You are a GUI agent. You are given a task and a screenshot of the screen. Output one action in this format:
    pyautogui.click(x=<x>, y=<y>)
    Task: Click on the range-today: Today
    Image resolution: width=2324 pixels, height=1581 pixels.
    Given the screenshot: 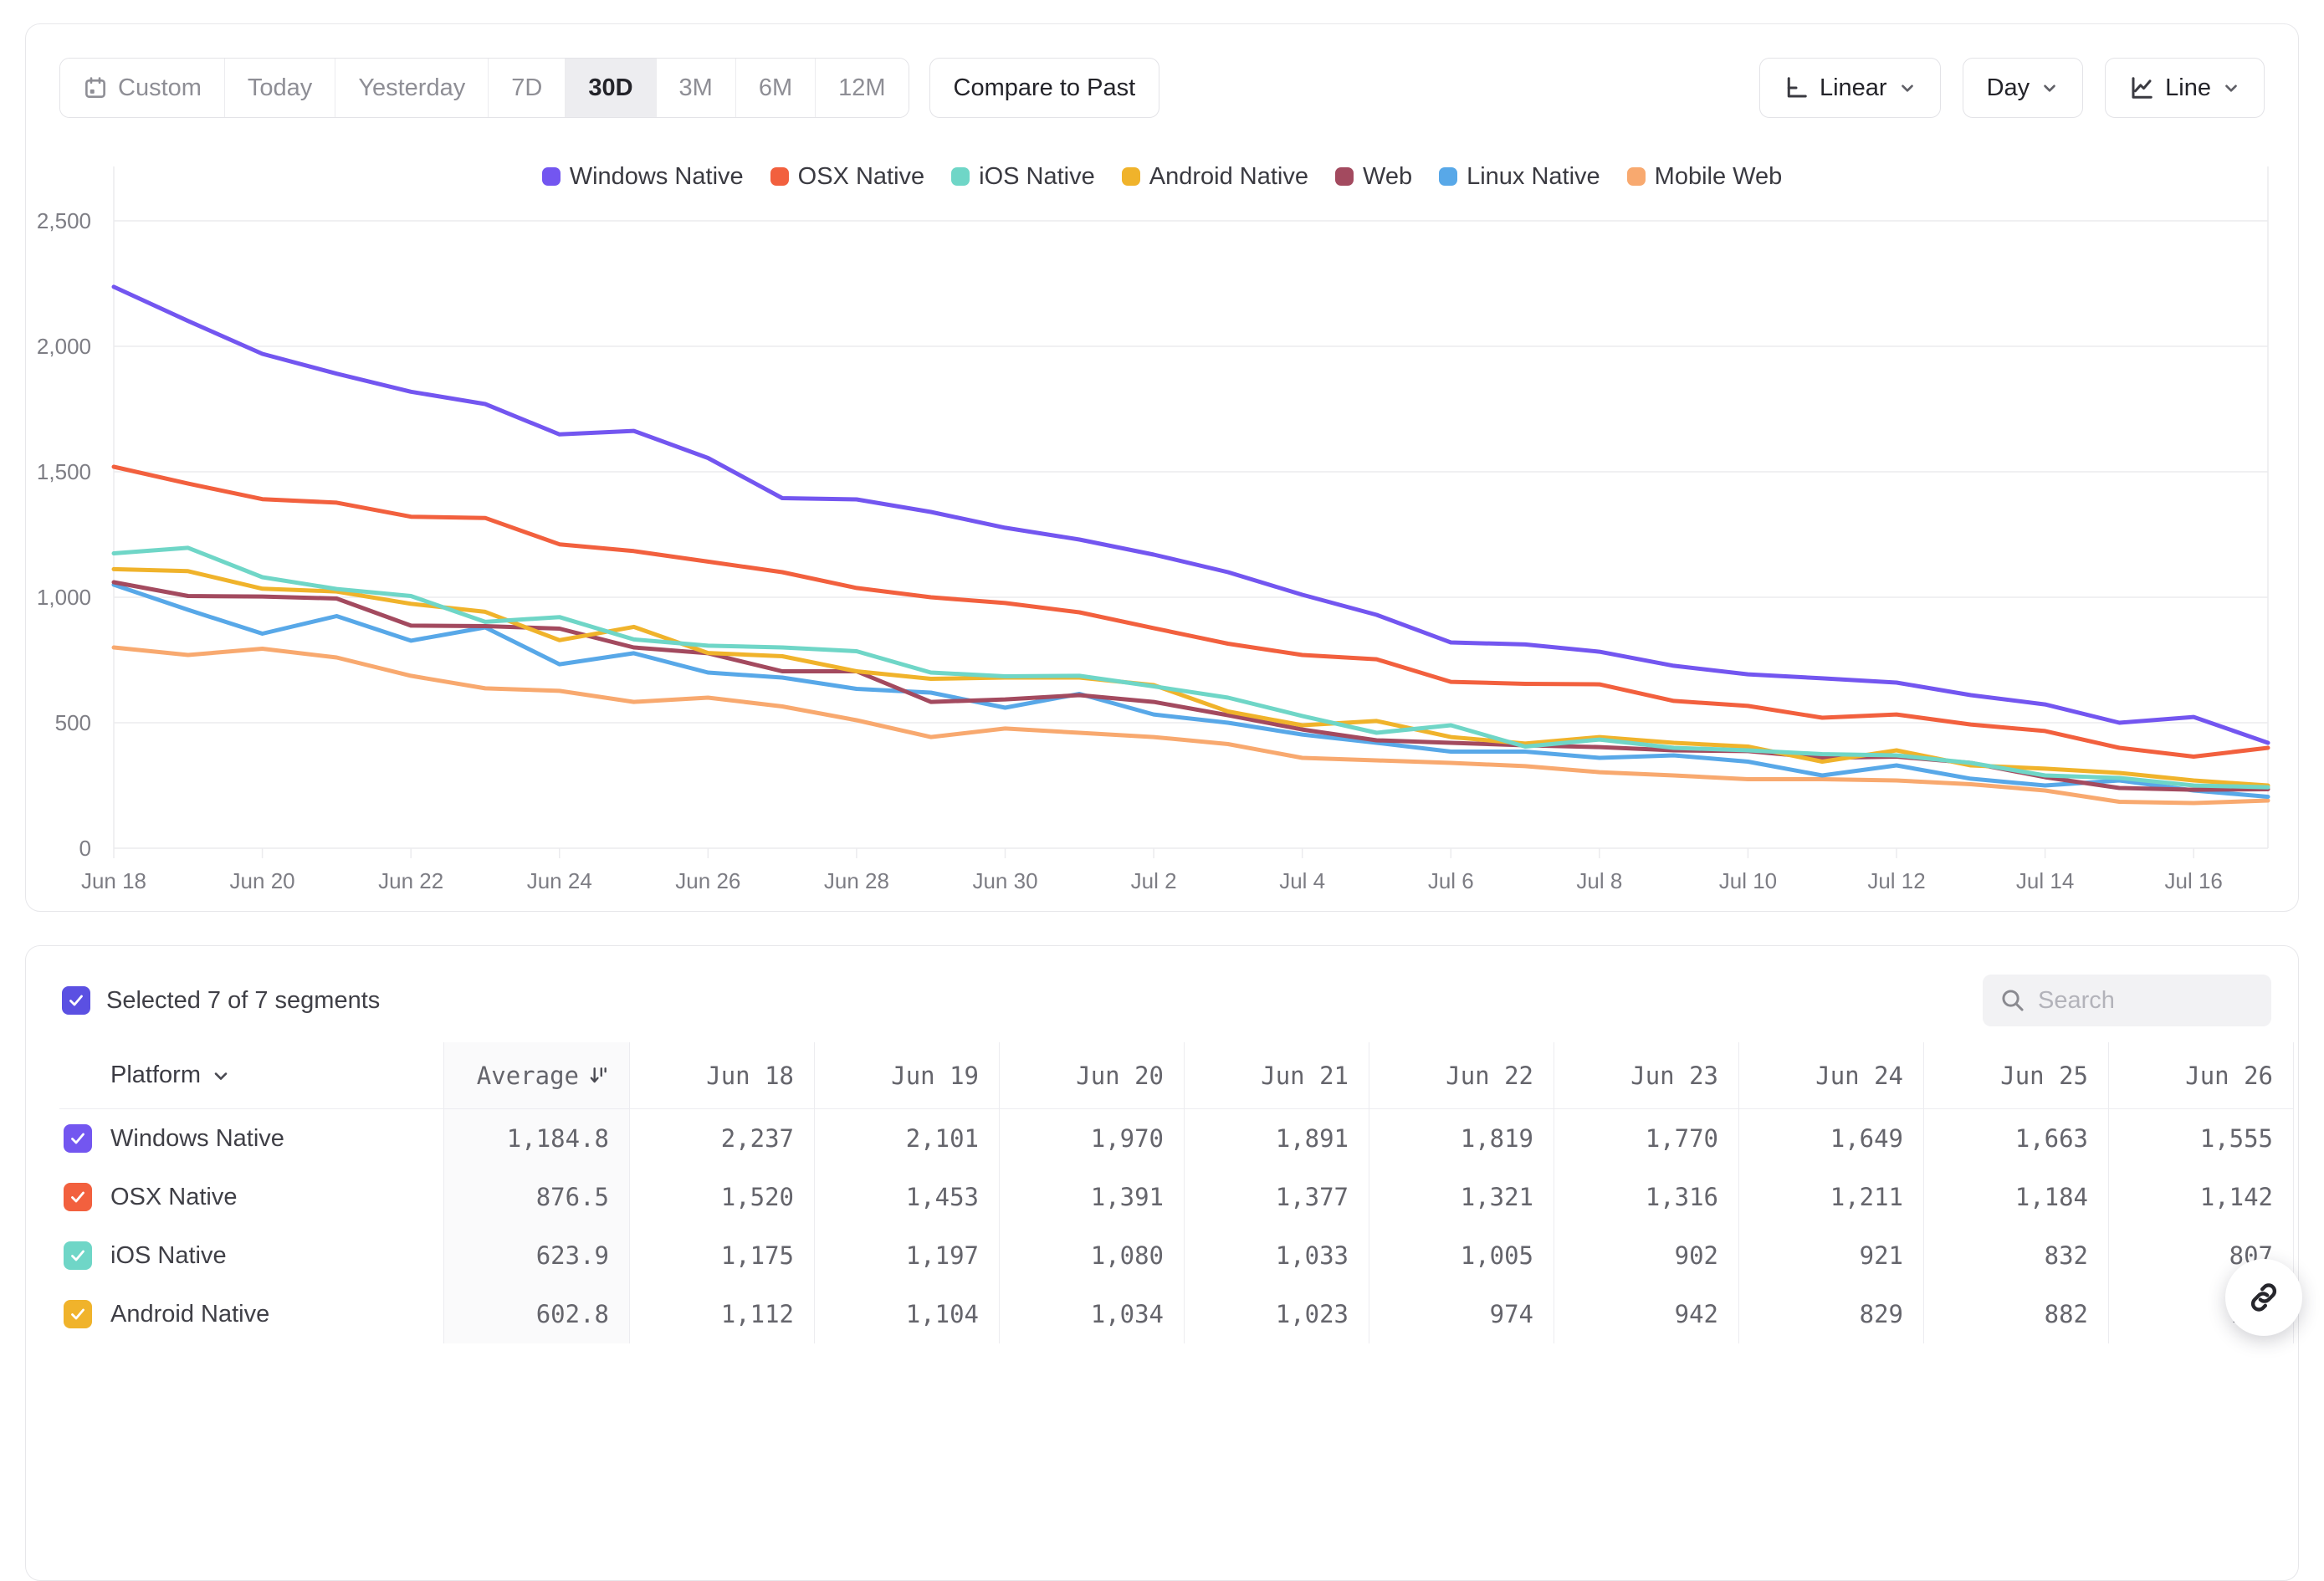 What is the action you would take?
    pyautogui.click(x=279, y=88)
    